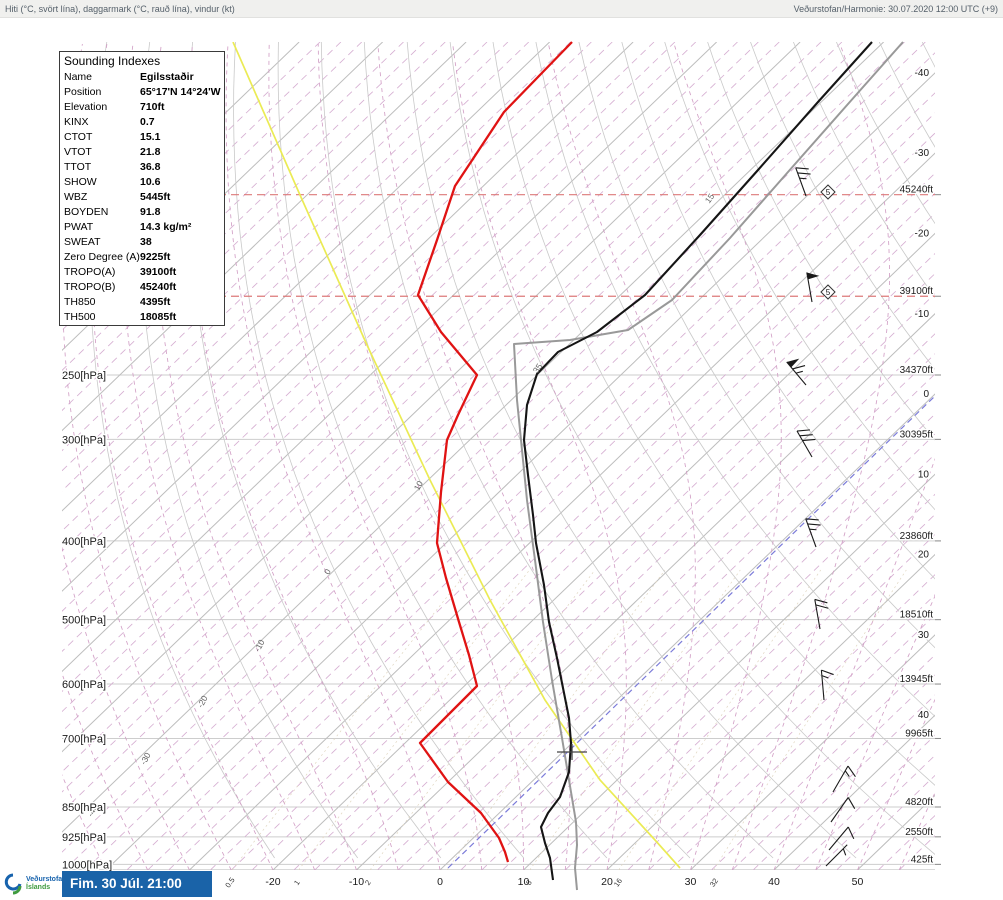 The height and width of the screenshot is (900, 1003). What do you see at coordinates (922, 859) in the screenshot?
I see `svg-text: 425ft` at bounding box center [922, 859].